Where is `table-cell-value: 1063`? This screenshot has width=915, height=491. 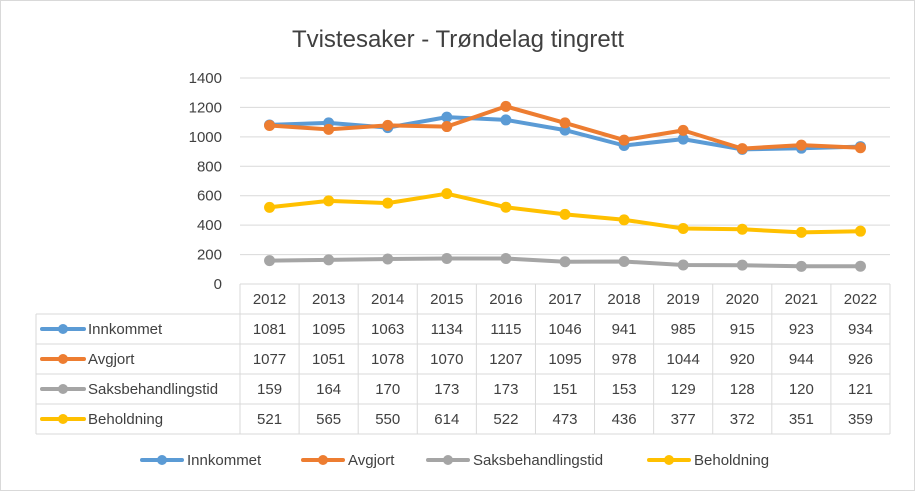
table-cell-value: 1063 is located at coordinates (387, 329).